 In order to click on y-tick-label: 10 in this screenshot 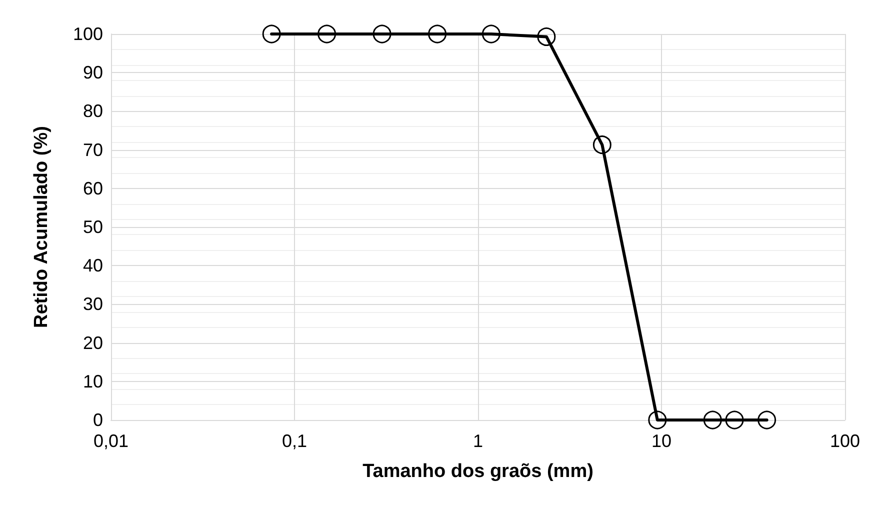, I will do `click(92, 381)`.